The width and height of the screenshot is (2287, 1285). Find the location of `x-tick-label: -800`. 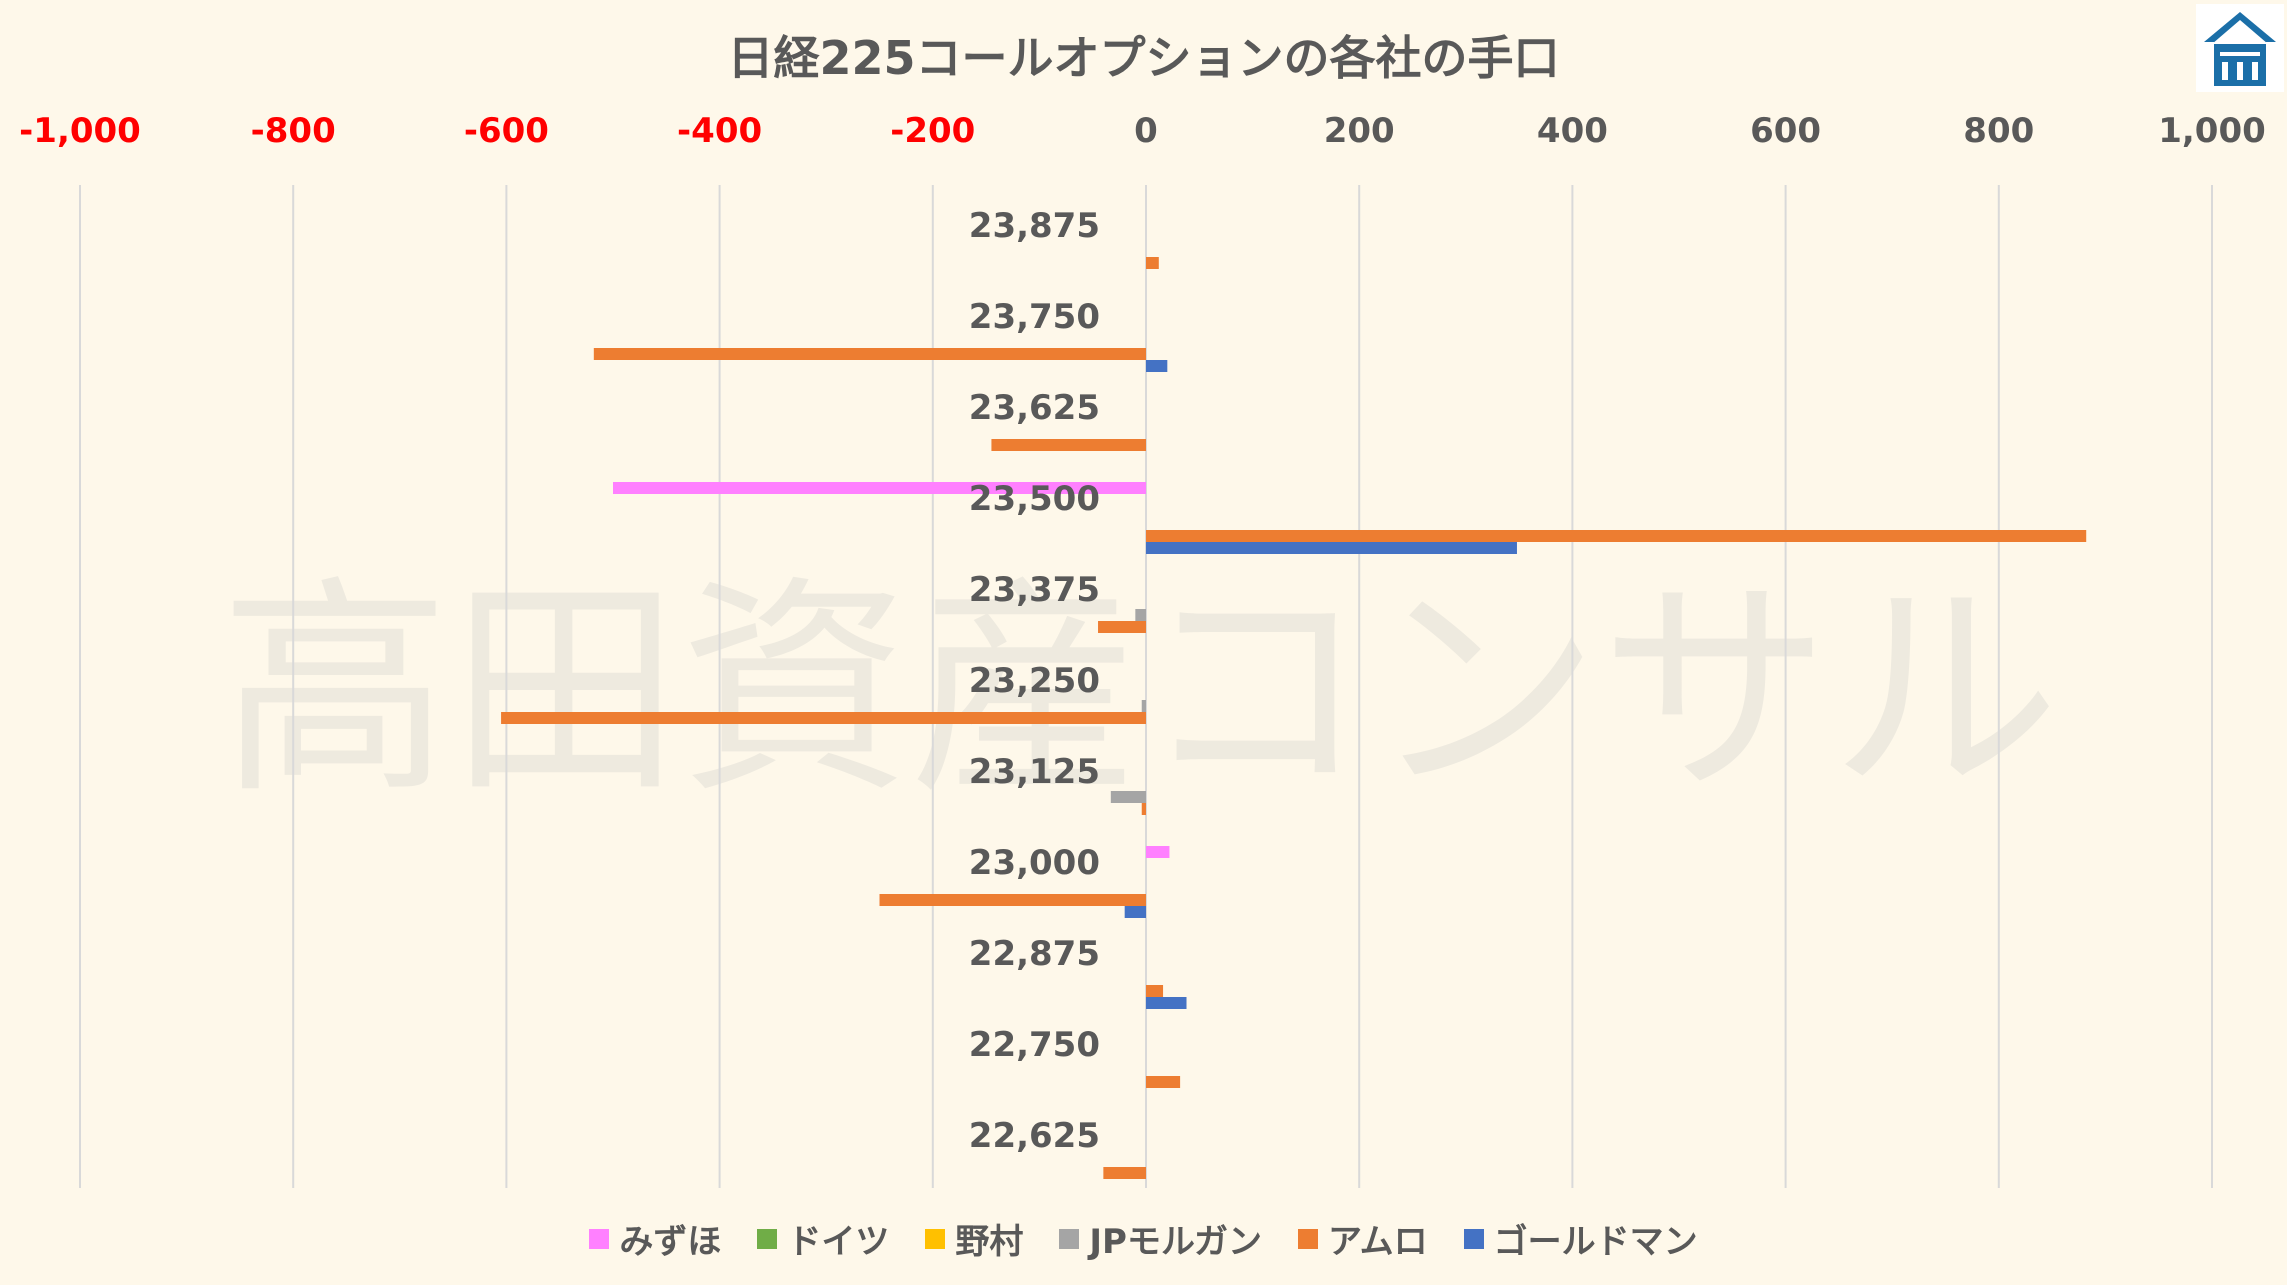

x-tick-label: -800 is located at coordinates (293, 131).